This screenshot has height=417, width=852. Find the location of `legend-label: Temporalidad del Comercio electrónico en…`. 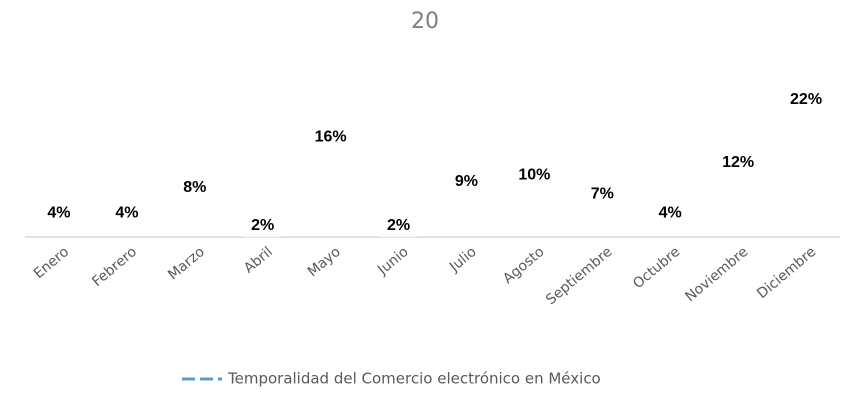

legend-label: Temporalidad del Comercio electrónico en… is located at coordinates (414, 379).